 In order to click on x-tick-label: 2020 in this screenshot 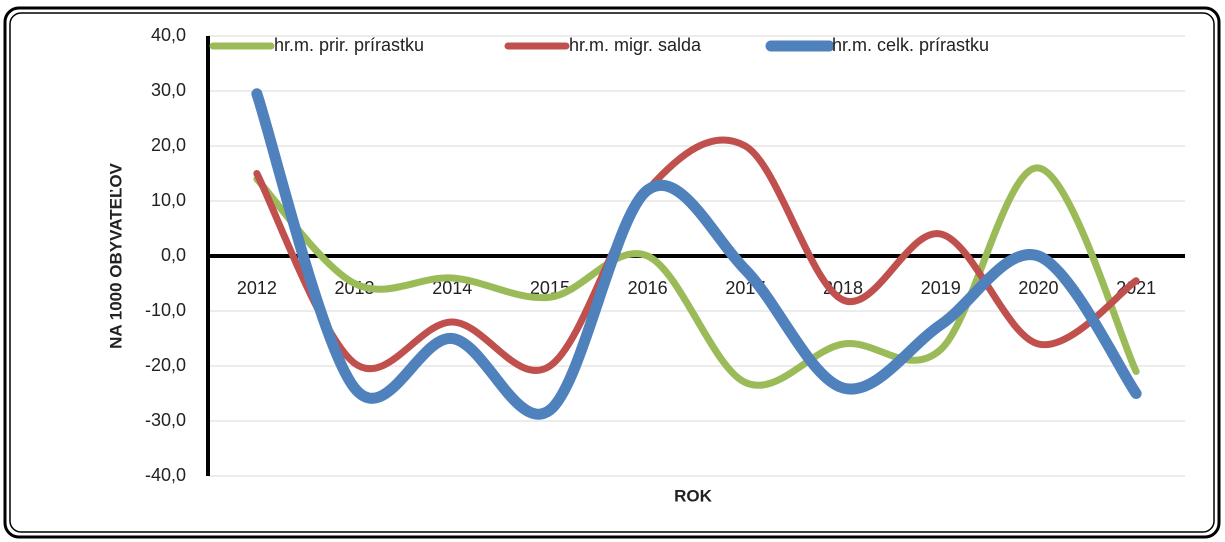, I will do `click(1038, 288)`.